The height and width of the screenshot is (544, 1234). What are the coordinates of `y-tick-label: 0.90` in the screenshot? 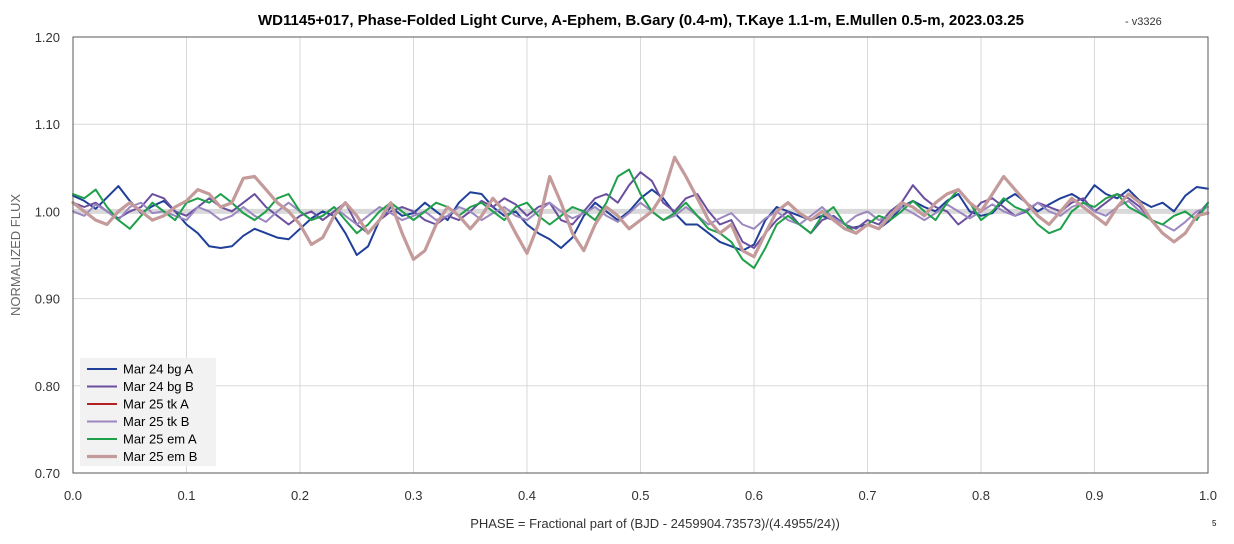 It's located at (47, 299).